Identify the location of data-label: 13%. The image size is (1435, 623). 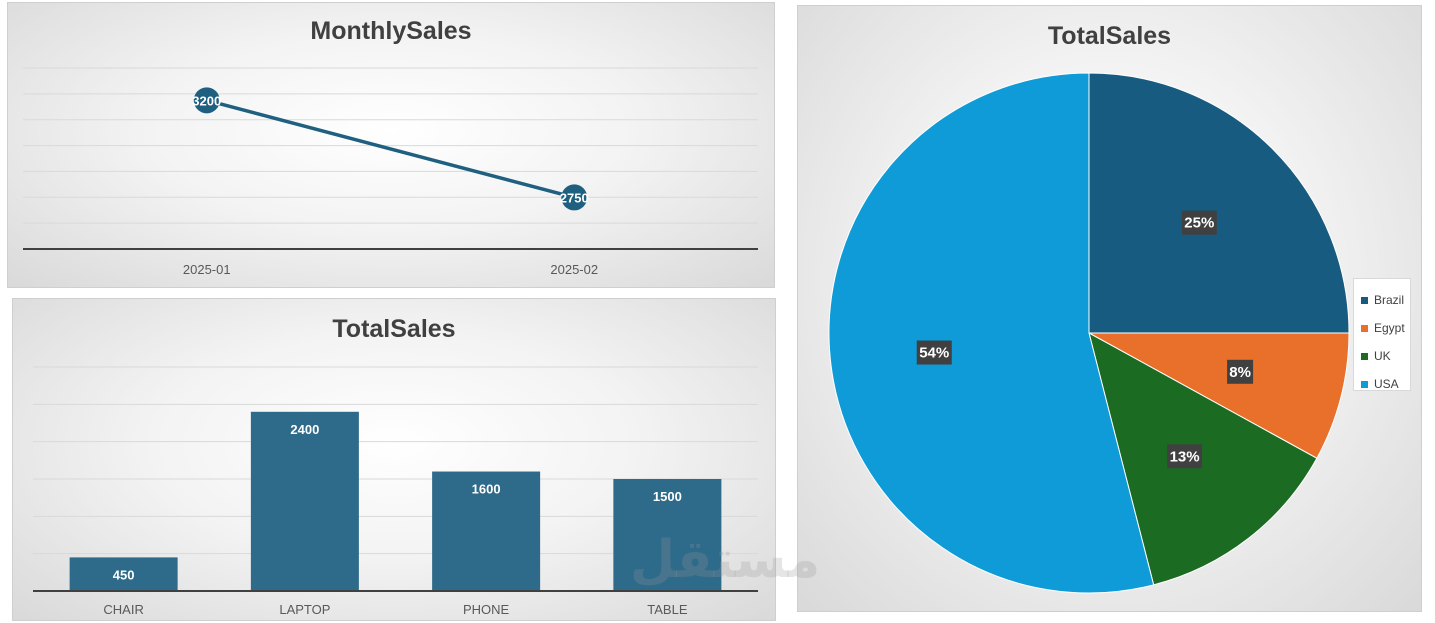
(1185, 456).